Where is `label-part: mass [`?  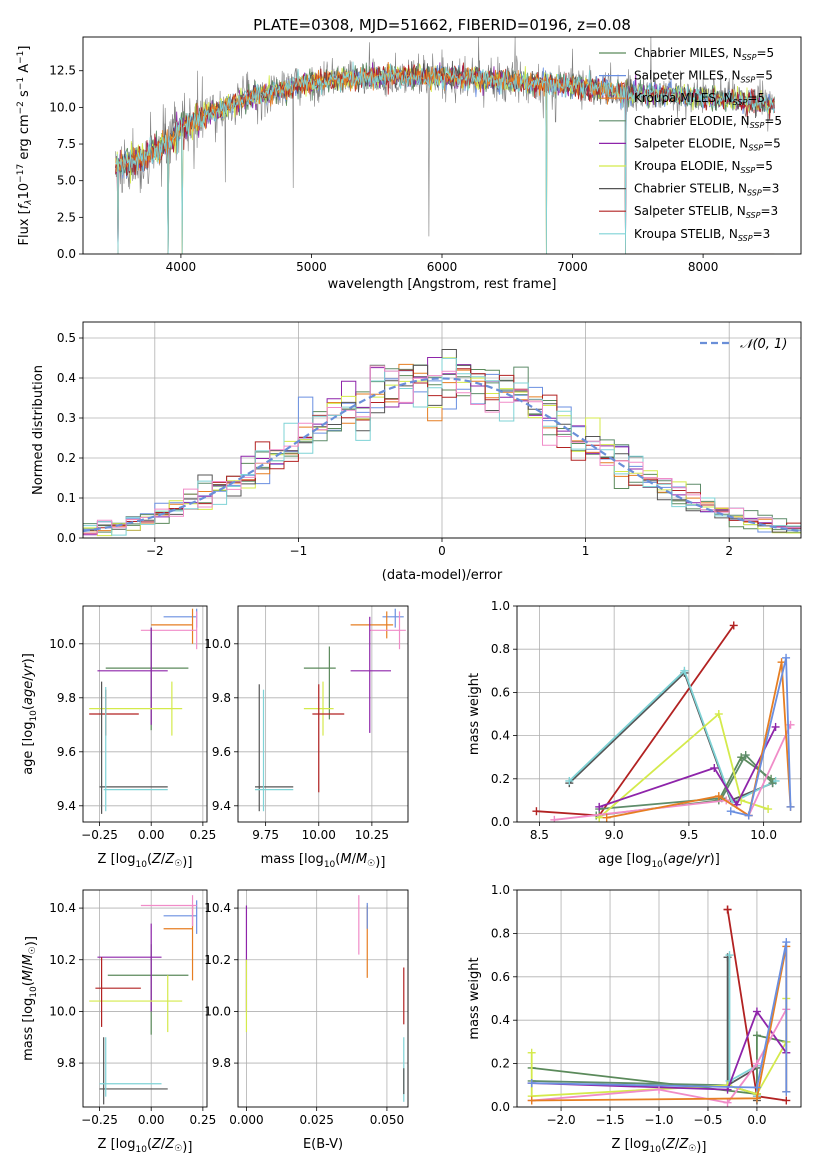 label-part: mass [ is located at coordinates (282, 859).